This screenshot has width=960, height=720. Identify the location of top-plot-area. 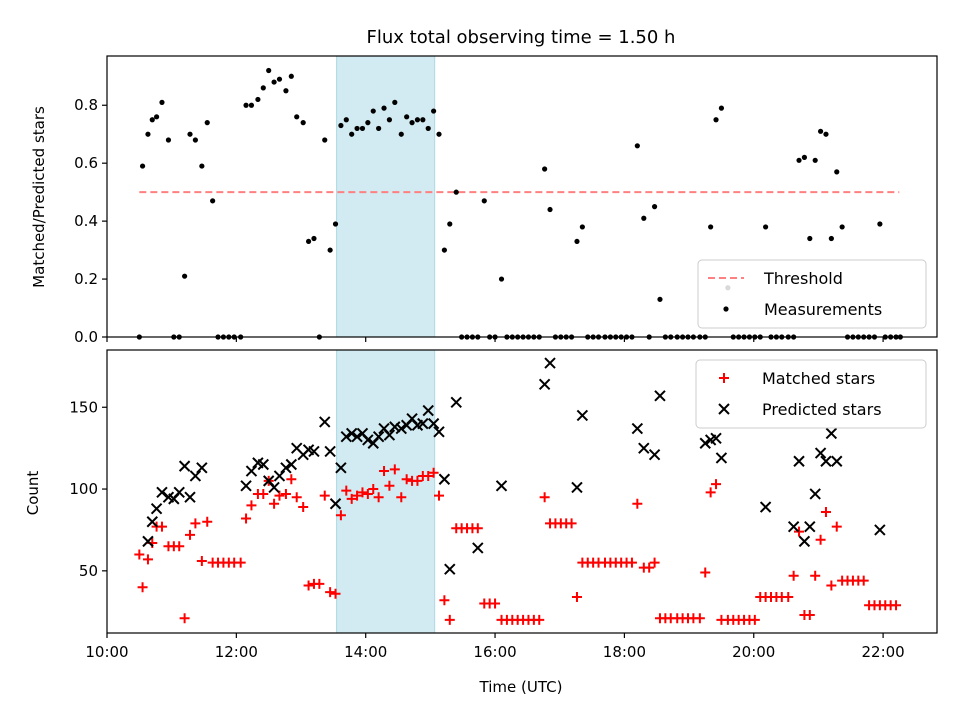
(386, 196).